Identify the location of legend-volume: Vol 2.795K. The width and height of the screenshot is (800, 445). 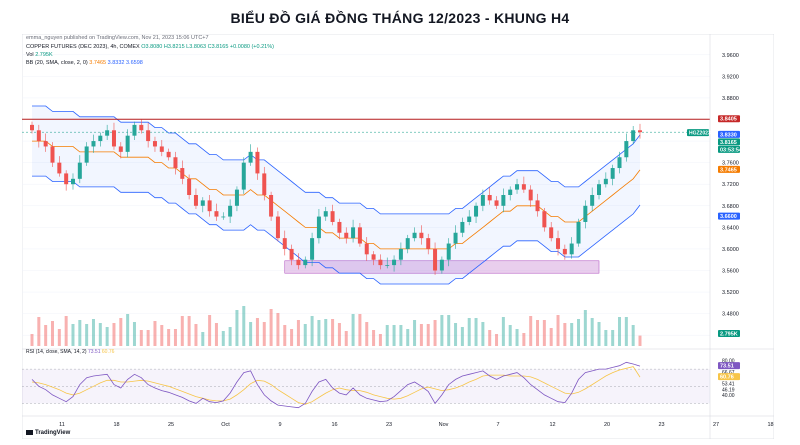
(39, 55).